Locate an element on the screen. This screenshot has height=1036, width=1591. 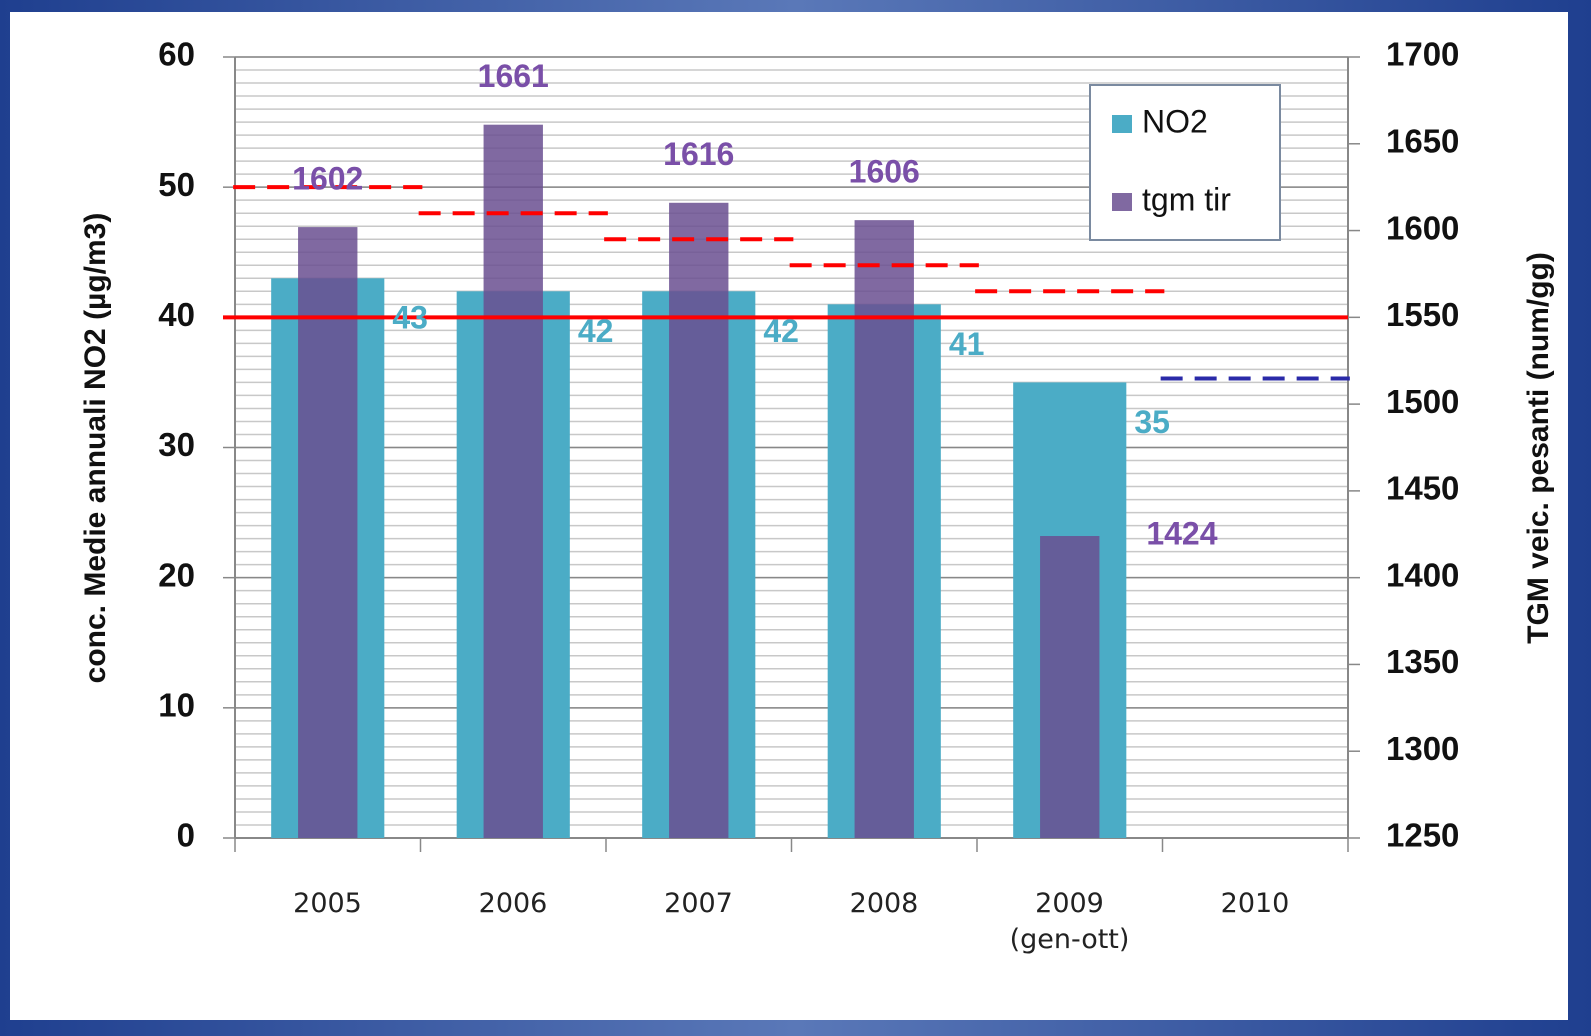
y2-tick-label: 1700 is located at coordinates (1422, 54).